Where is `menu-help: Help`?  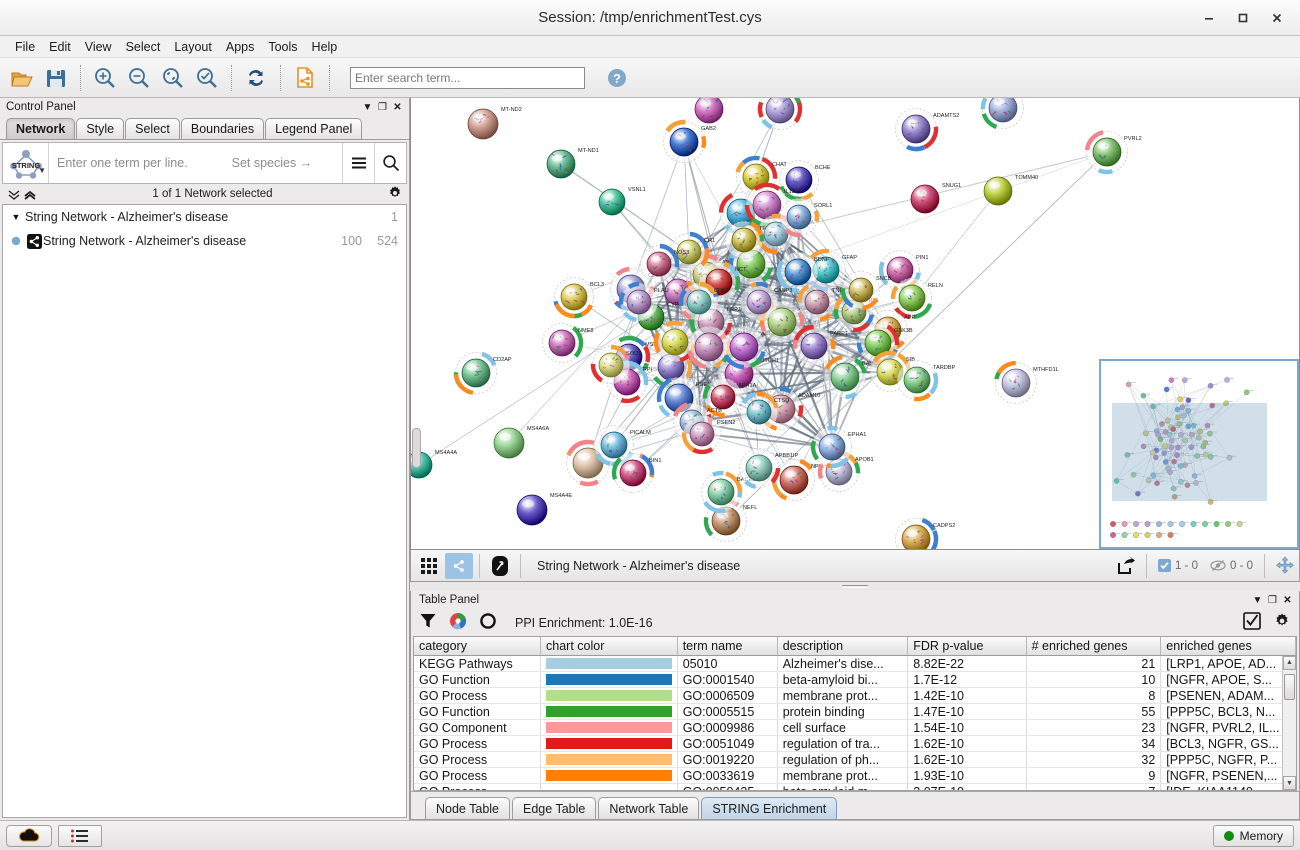
menu-help: Help is located at coordinates (324, 46).